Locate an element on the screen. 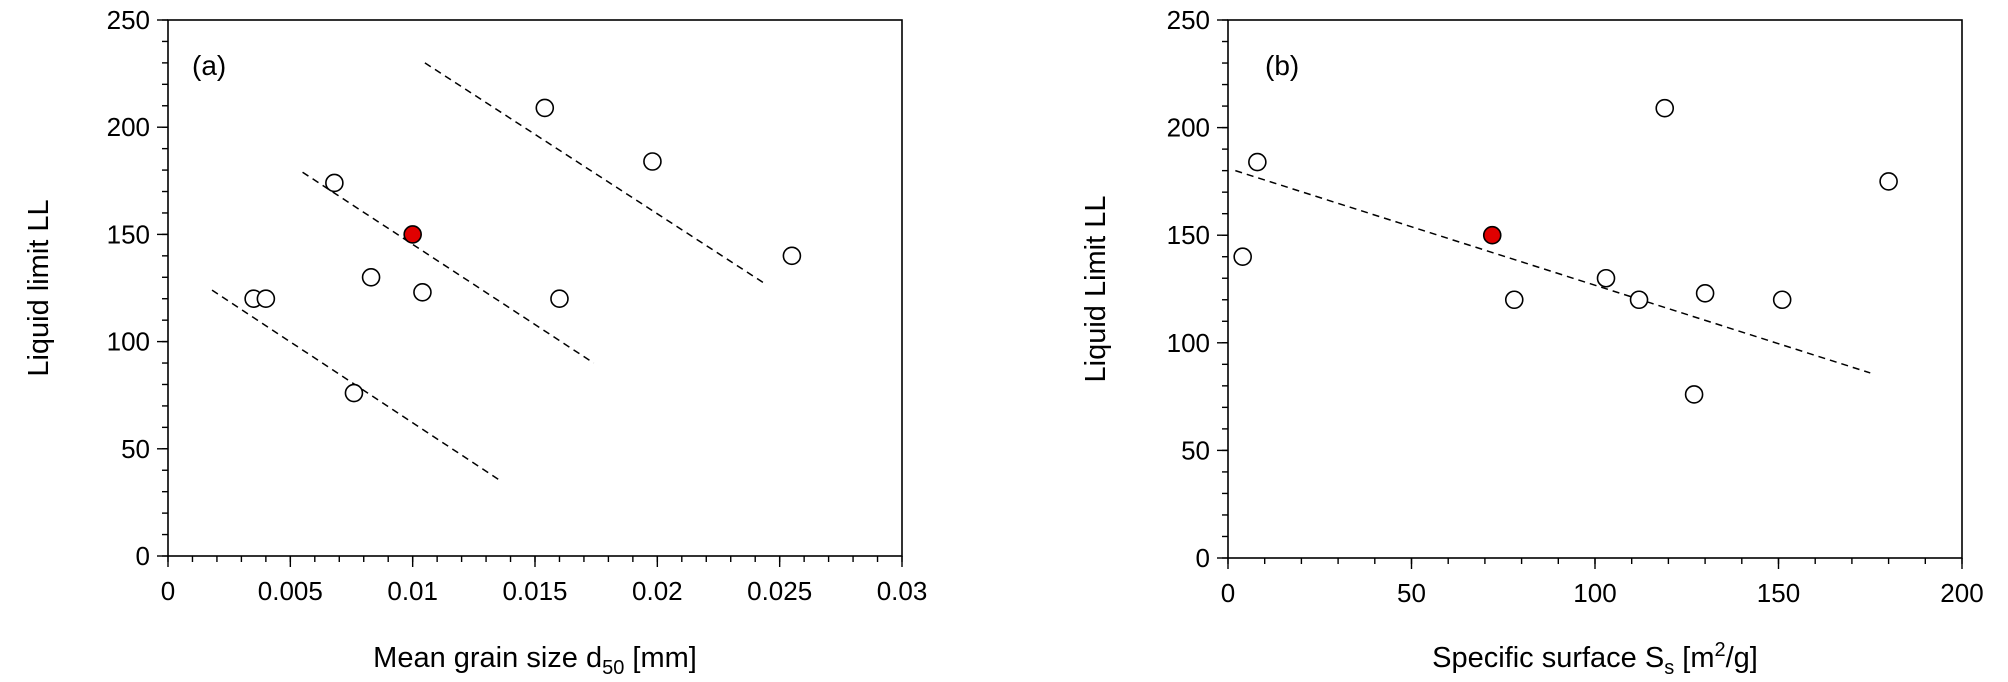 This screenshot has height=682, width=2008. x-axis-title: Mean grain size d50 [mm] is located at coordinates (535, 660).